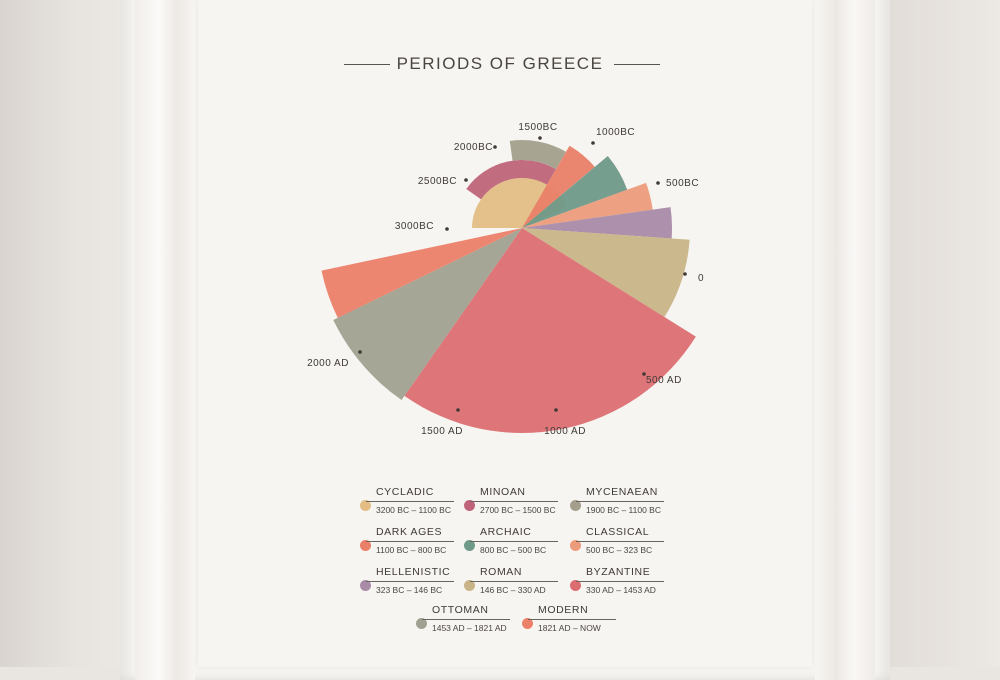  What do you see at coordinates (421, 273) in the screenshot?
I see `wedge-modern` at bounding box center [421, 273].